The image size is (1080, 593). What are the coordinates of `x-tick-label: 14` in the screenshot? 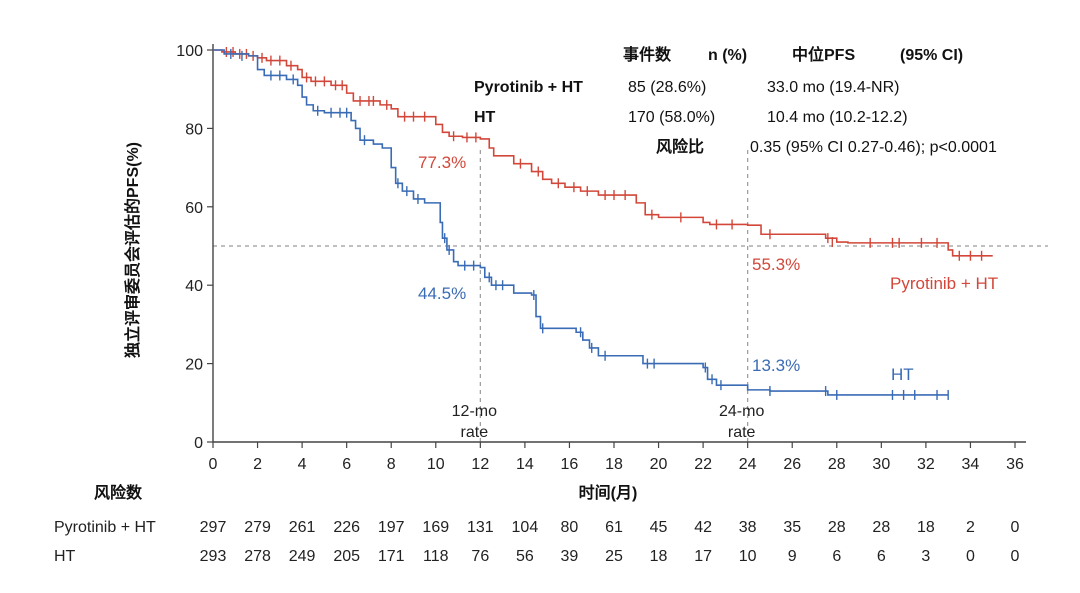 It's located at (525, 464).